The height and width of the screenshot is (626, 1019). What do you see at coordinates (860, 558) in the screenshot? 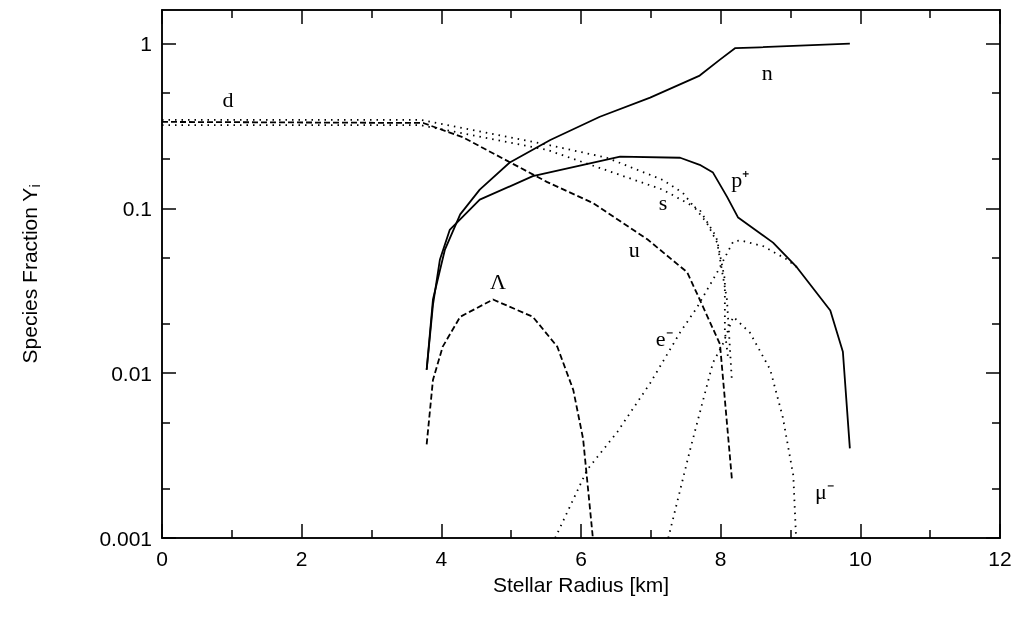
I see `x-tick-label: 10` at bounding box center [860, 558].